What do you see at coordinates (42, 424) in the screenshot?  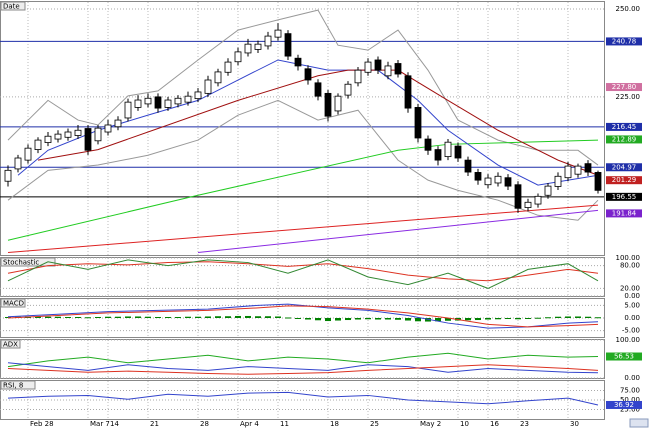 I see `x-tick-label: Feb 28` at bounding box center [42, 424].